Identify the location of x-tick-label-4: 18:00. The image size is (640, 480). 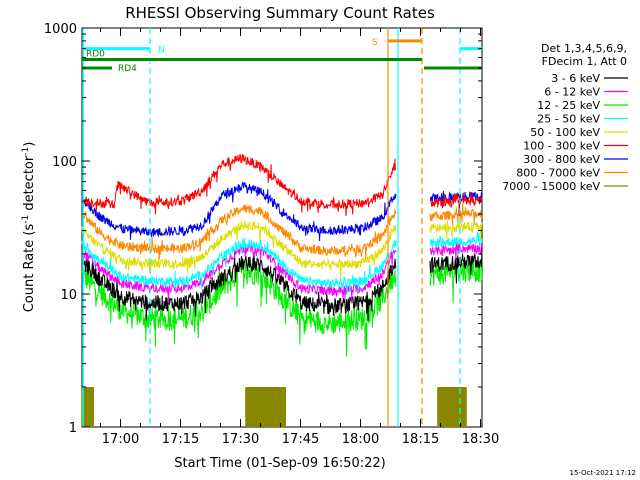
(360, 439).